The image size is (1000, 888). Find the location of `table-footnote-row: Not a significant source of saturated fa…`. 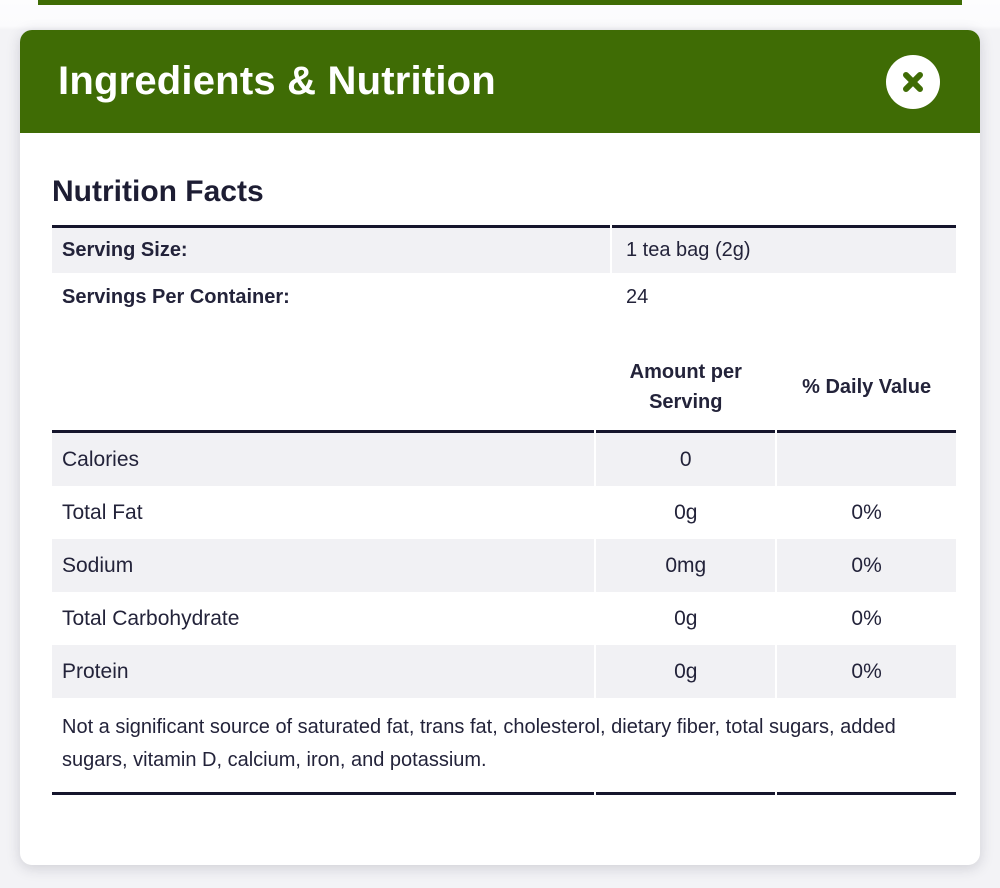

table-footnote-row: Not a significant source of saturated fa… is located at coordinates (504, 745).